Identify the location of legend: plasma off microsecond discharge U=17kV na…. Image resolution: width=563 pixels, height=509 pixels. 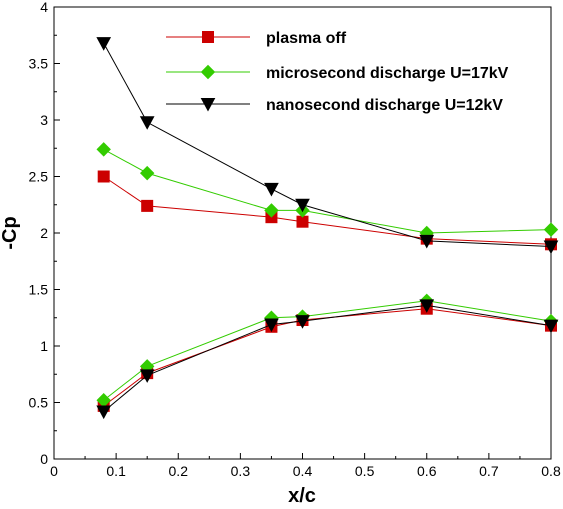
(337, 72).